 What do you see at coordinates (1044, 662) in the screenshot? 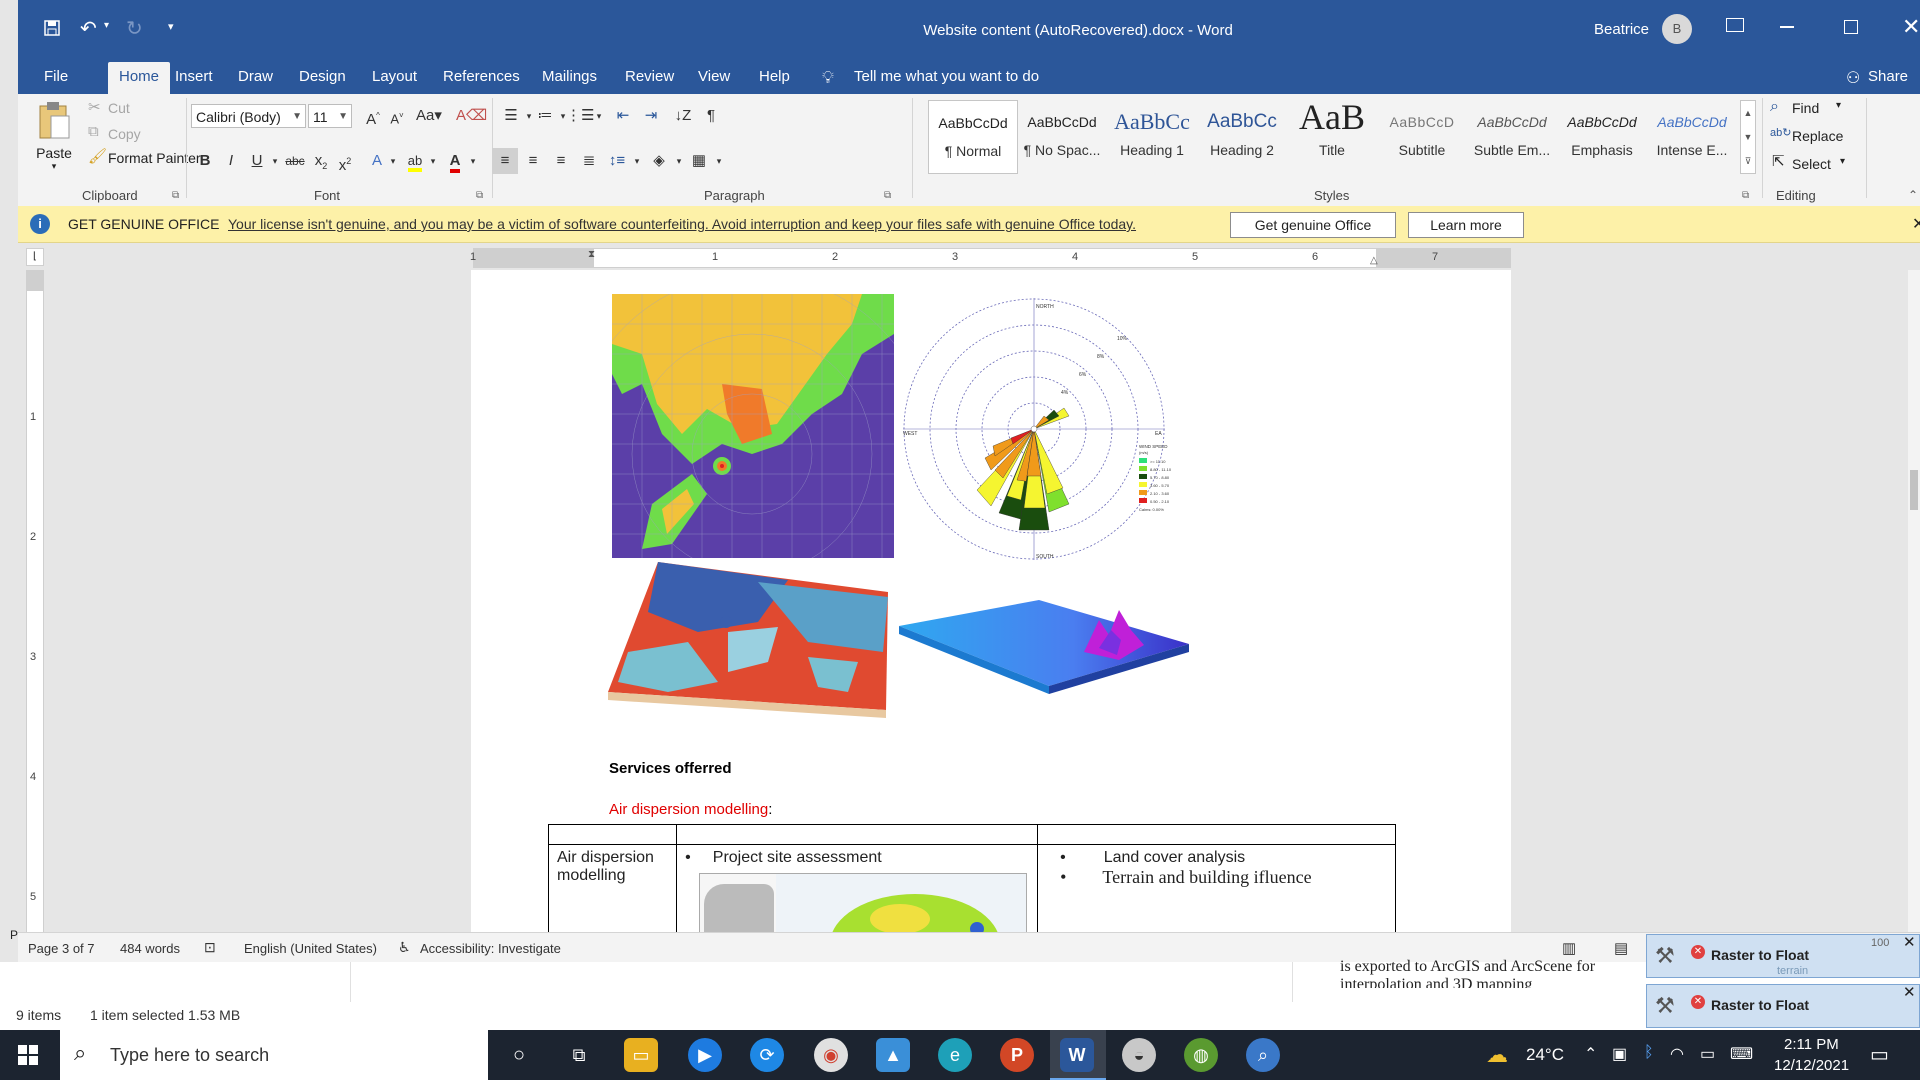
I see `surface-3d-image` at bounding box center [1044, 662].